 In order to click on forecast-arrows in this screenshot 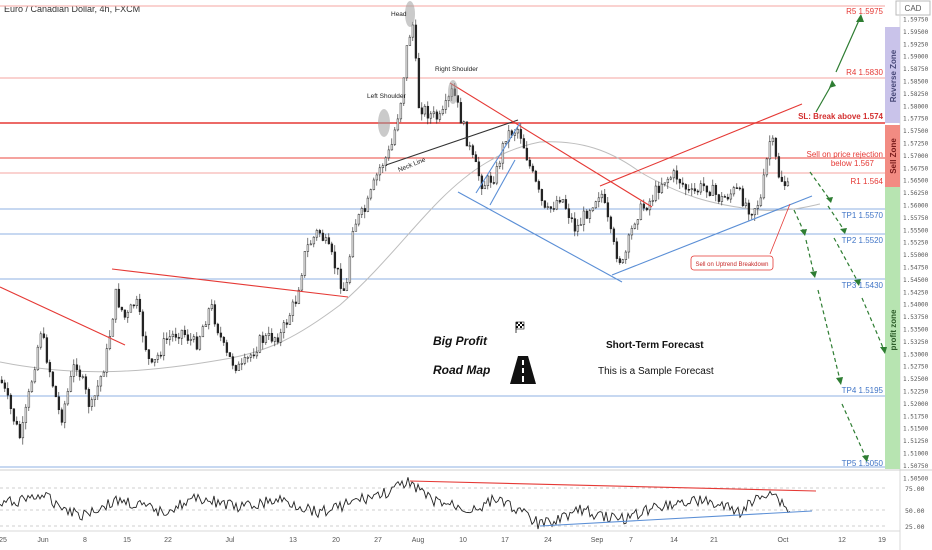, I will do `click(839, 238)`.